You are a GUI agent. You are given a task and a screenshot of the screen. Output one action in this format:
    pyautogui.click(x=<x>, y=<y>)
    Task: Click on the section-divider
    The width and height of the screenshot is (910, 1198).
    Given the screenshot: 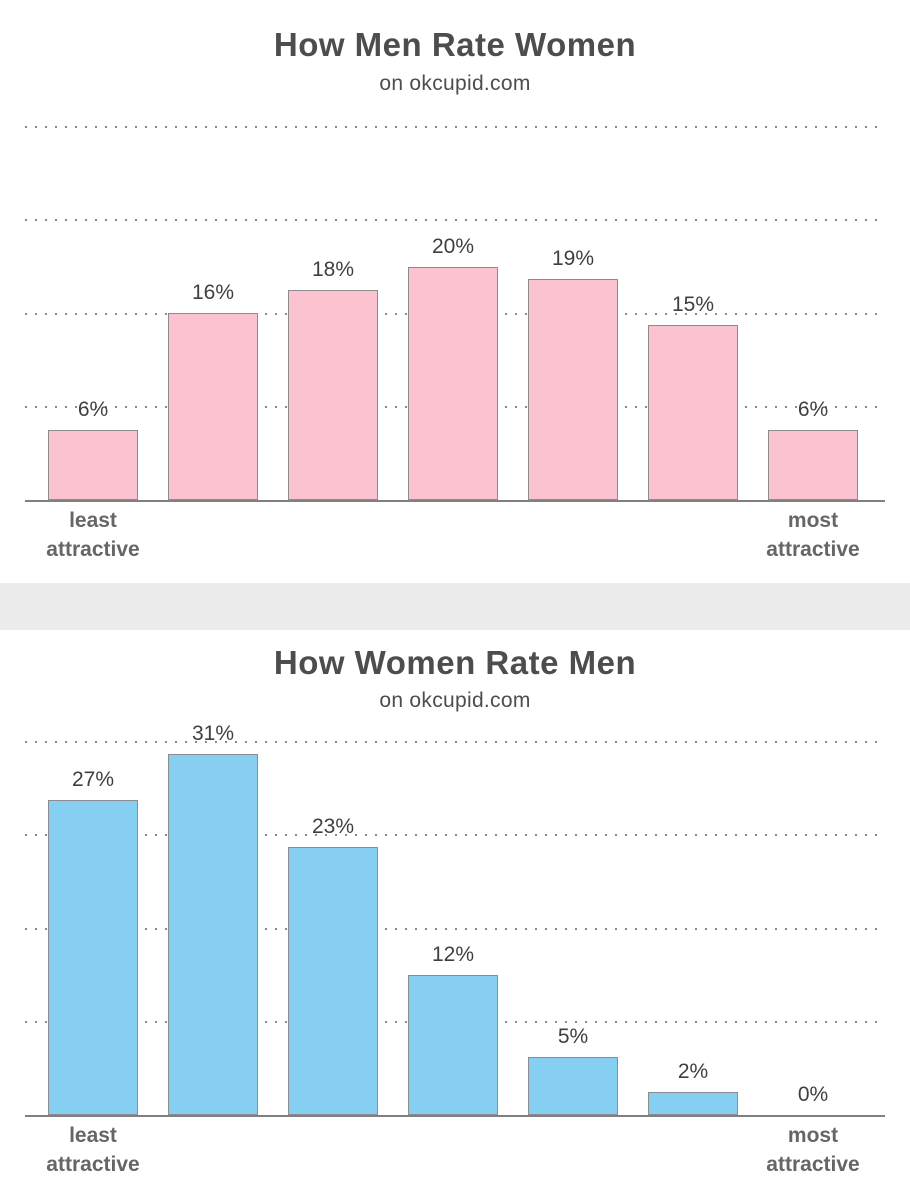 What is the action you would take?
    pyautogui.click(x=455, y=606)
    